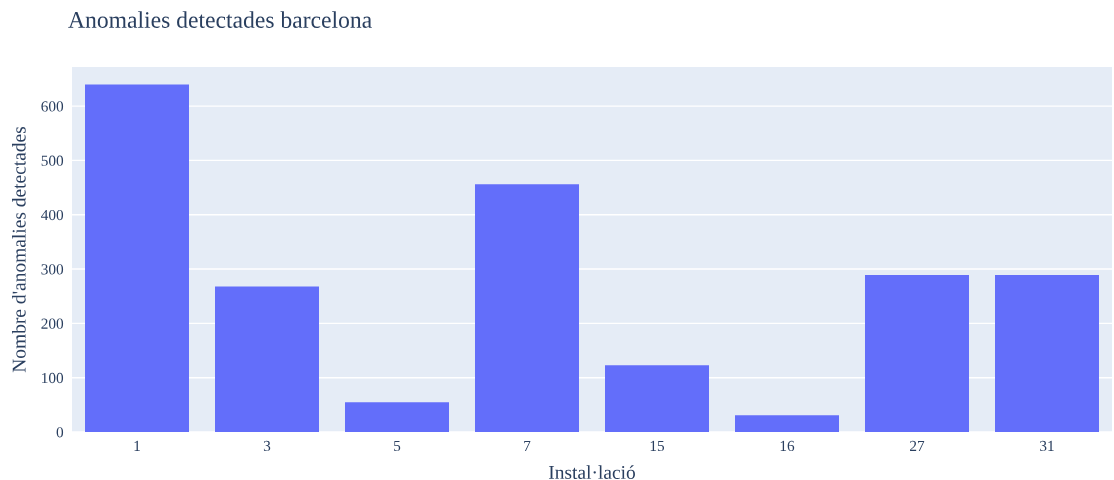 The image size is (1114, 480). I want to click on y-tick-label: 200, so click(52, 323).